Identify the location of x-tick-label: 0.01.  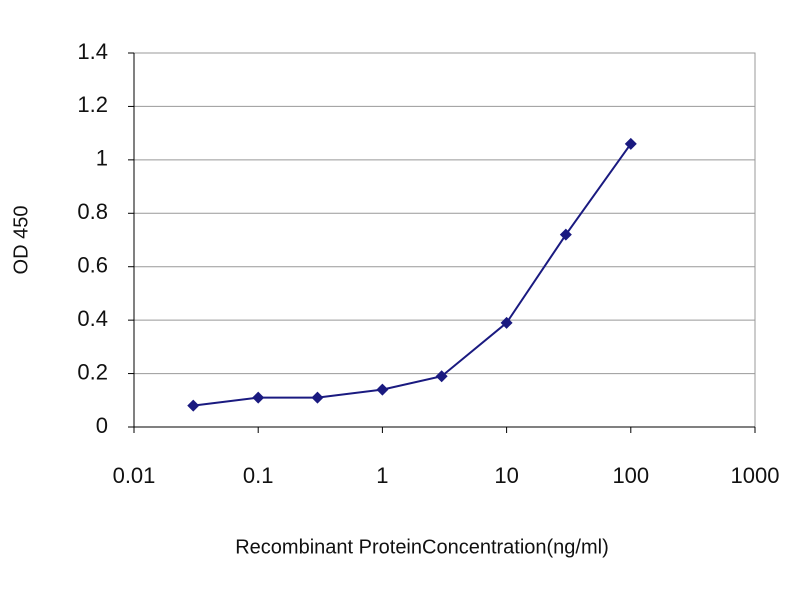
(134, 475).